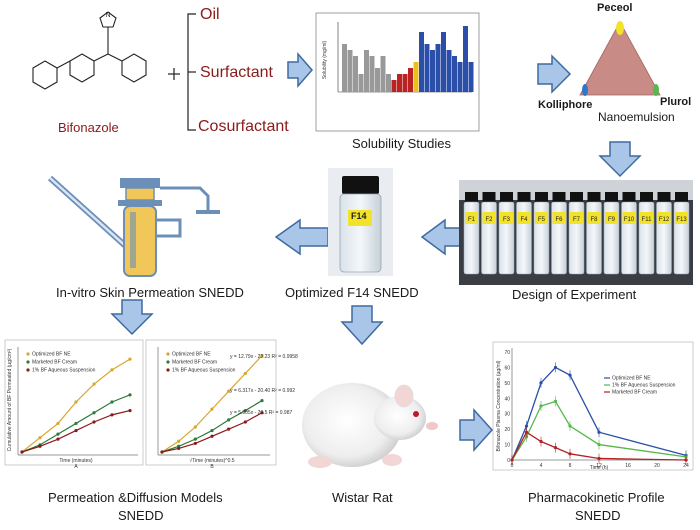 The height and width of the screenshot is (530, 700). What do you see at coordinates (499, 405) in the screenshot?
I see `y-axis-label: Bifonazole Plasma Concentration (µg/ml)` at bounding box center [499, 405].